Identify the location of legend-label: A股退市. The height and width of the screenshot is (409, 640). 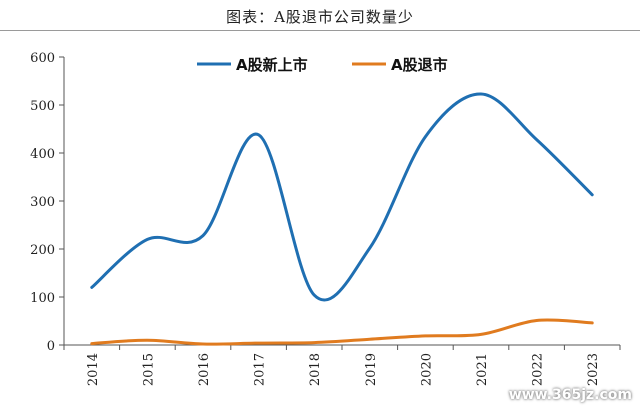
(419, 65).